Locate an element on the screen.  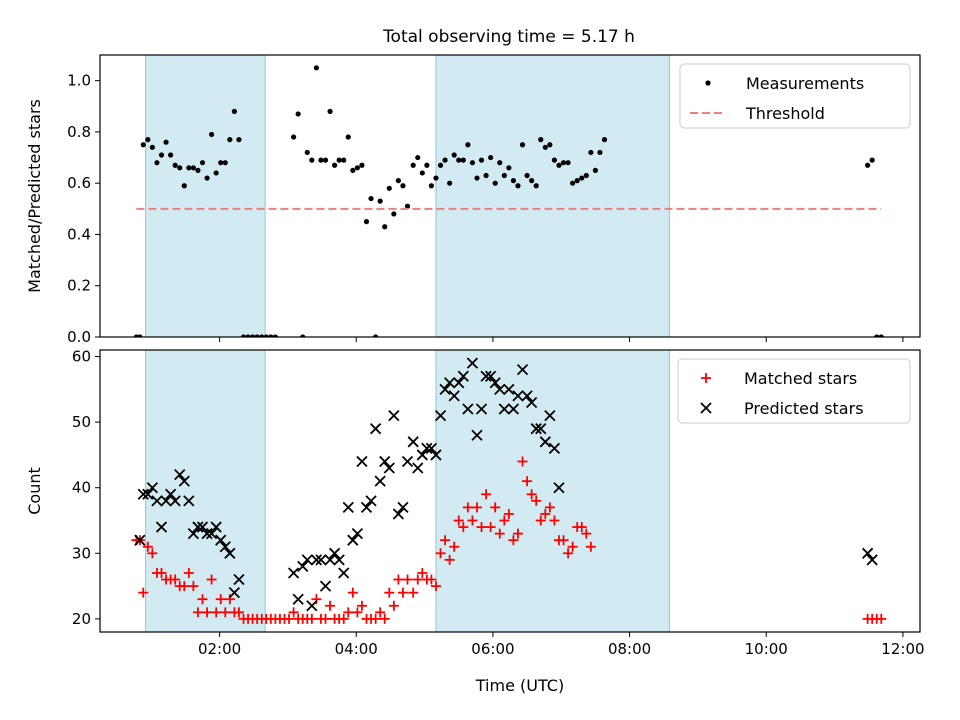
legend-label: Predicted stars is located at coordinates (804, 408).